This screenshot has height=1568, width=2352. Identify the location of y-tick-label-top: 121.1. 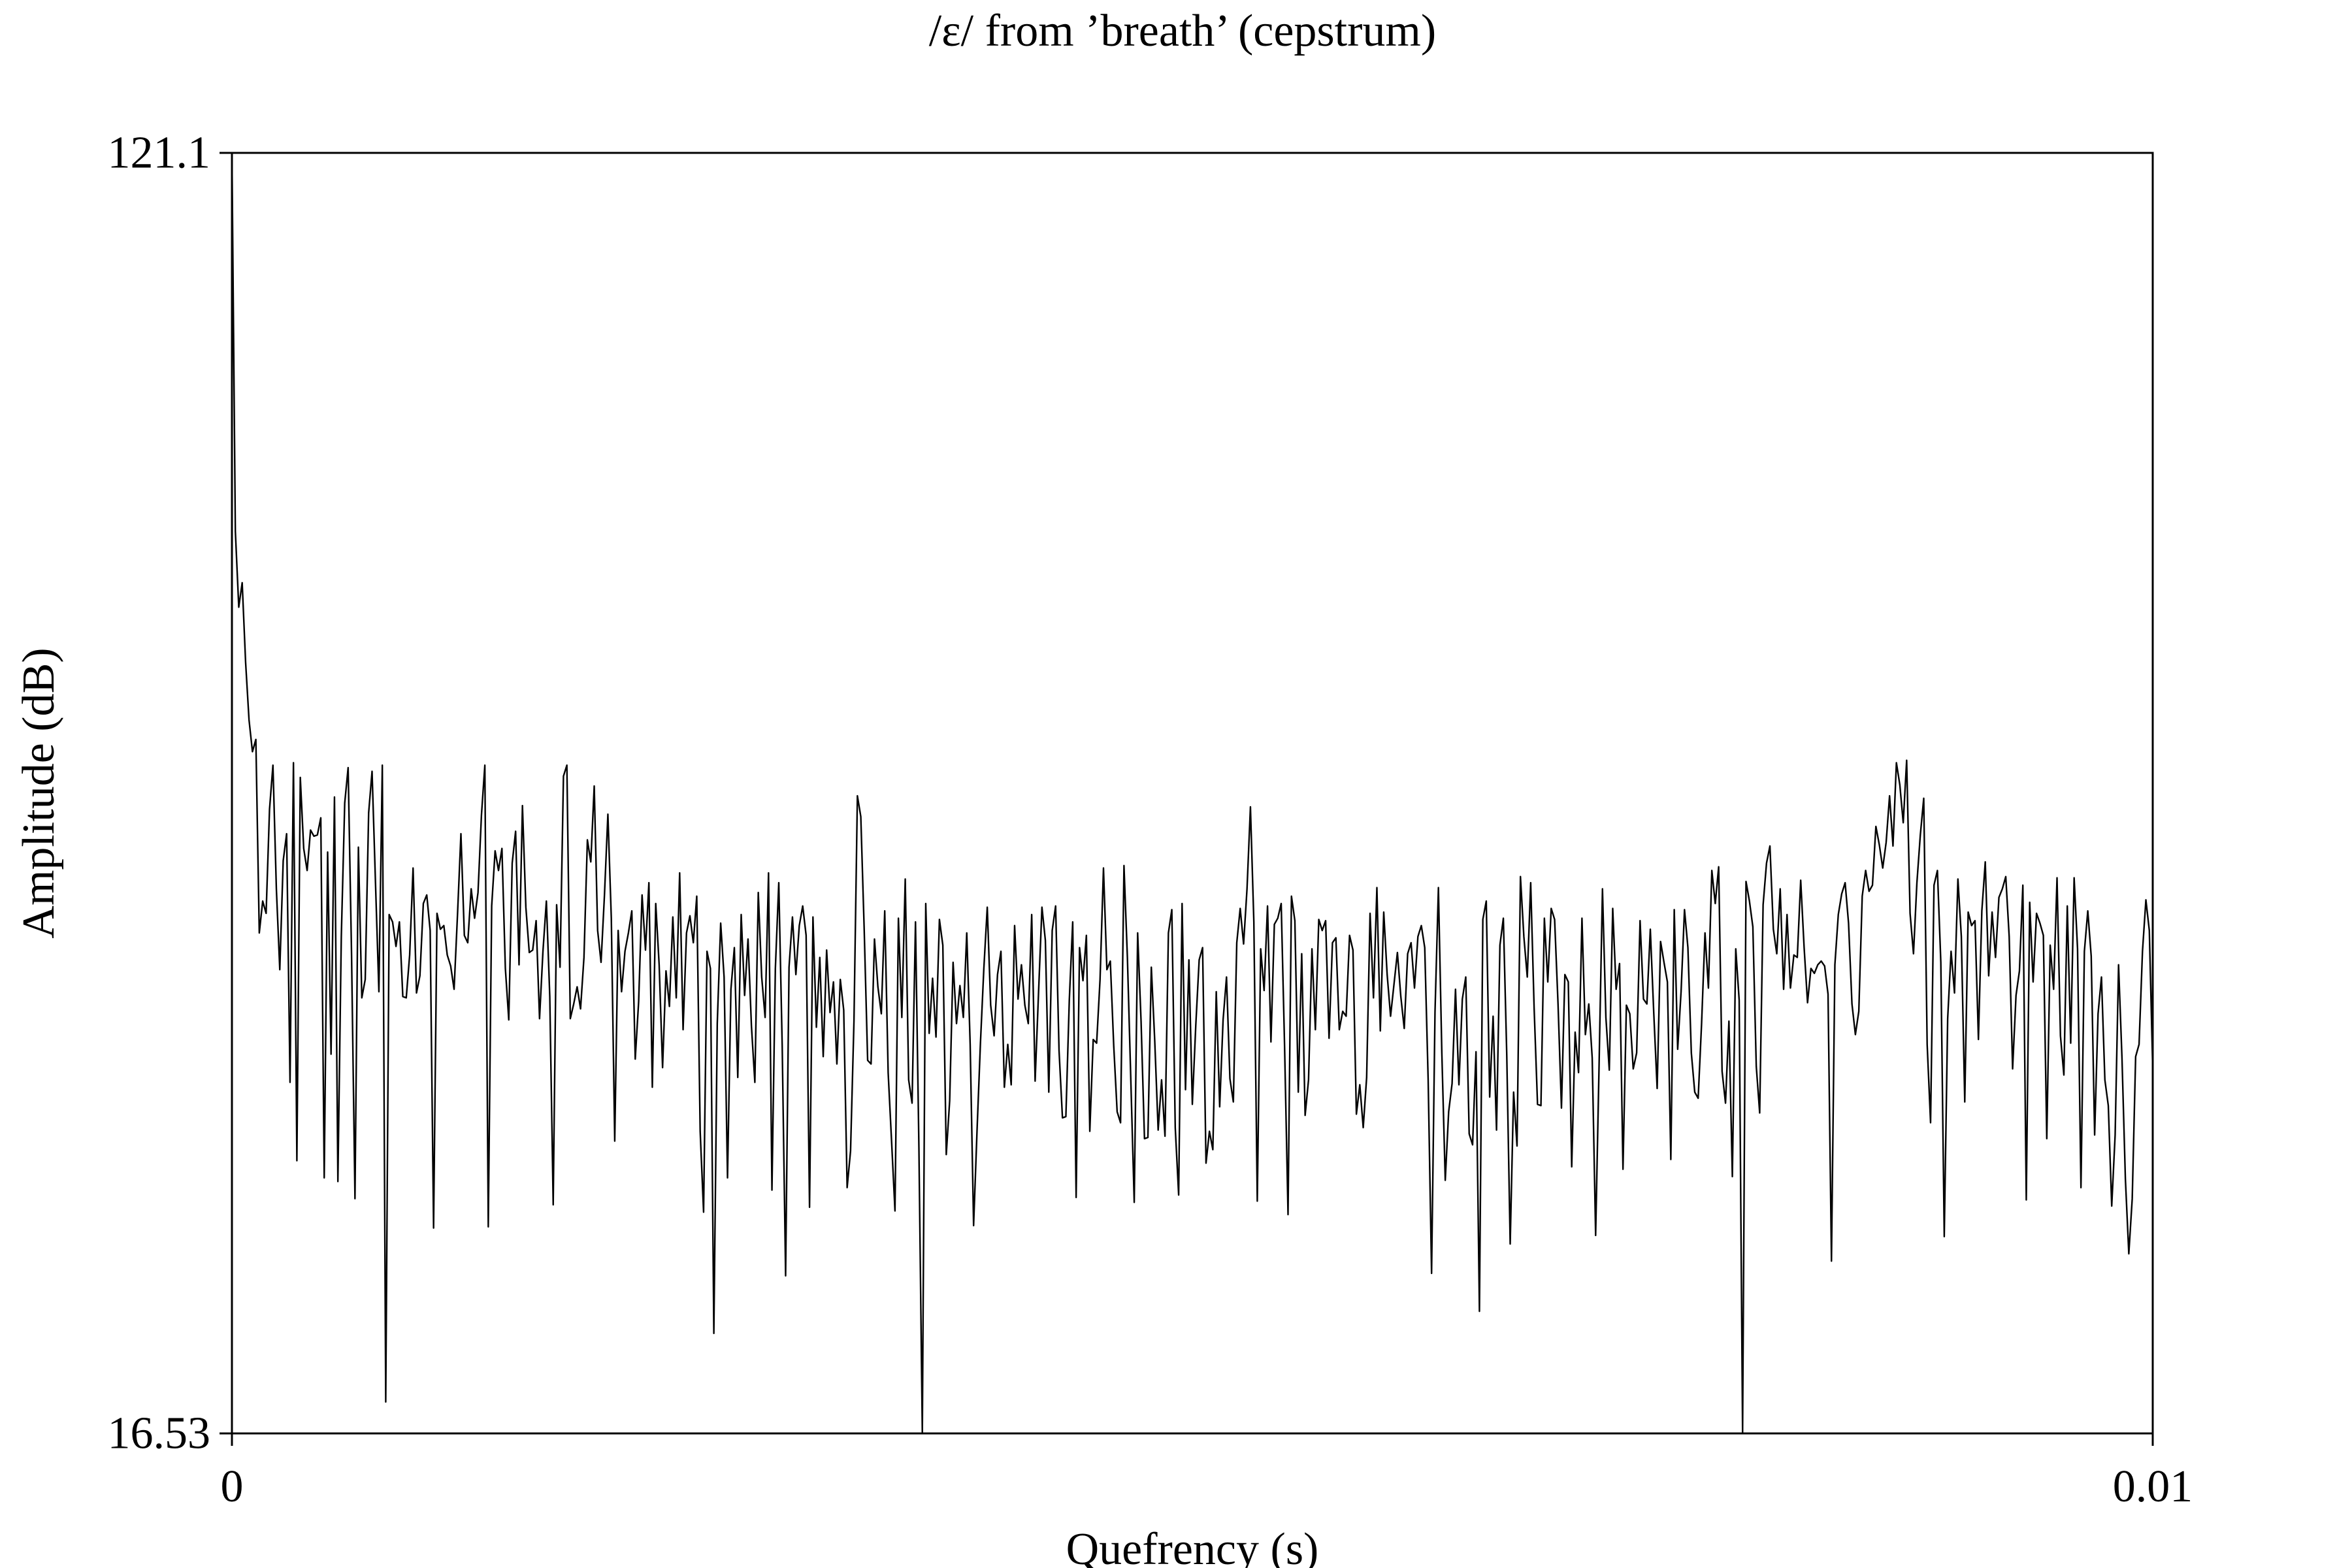
(159, 153).